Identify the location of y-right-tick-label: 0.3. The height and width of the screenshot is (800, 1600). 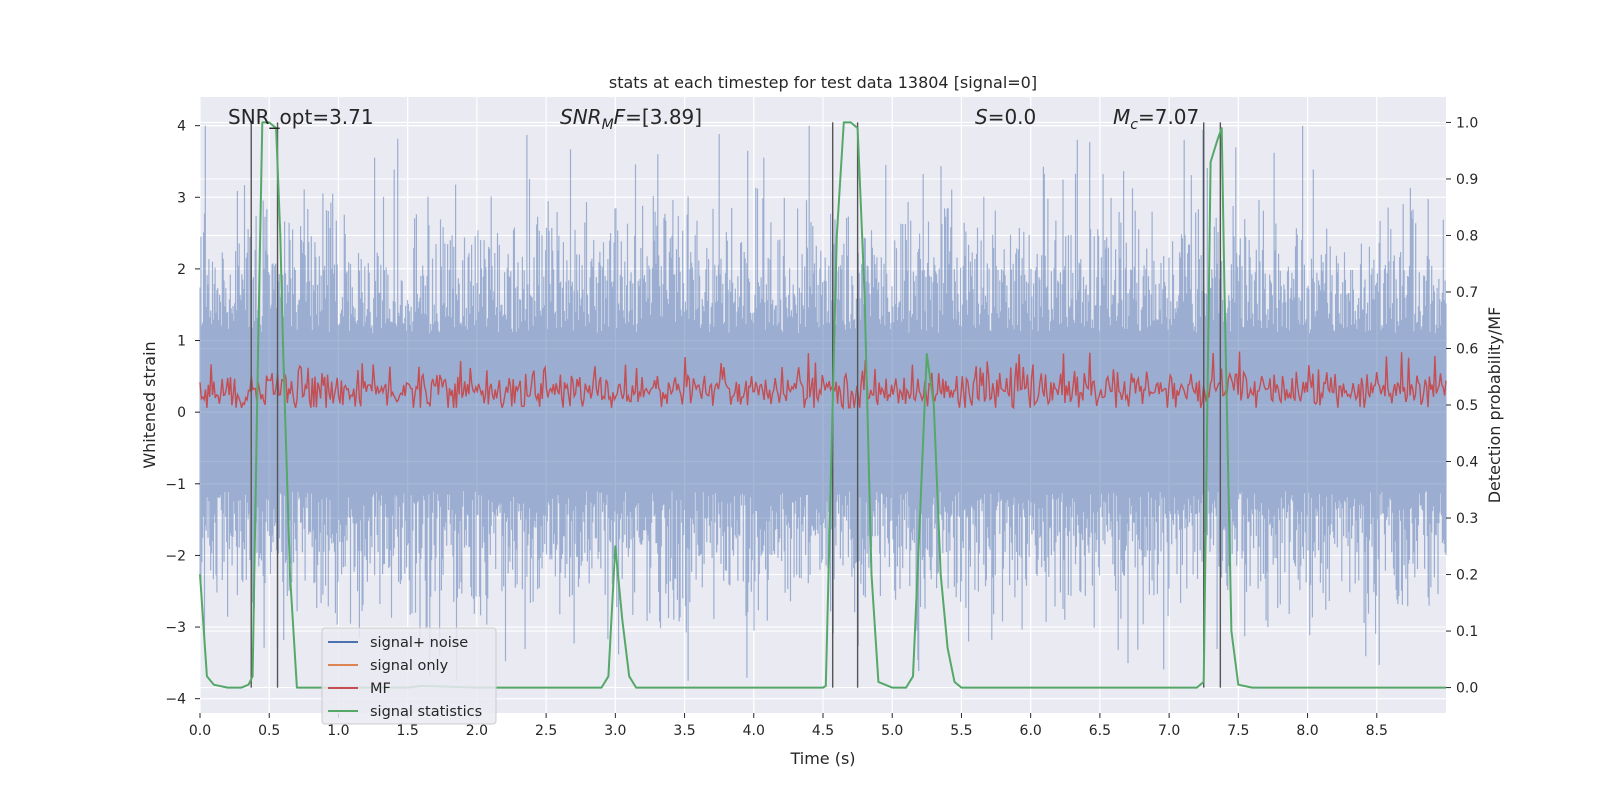
(1467, 519).